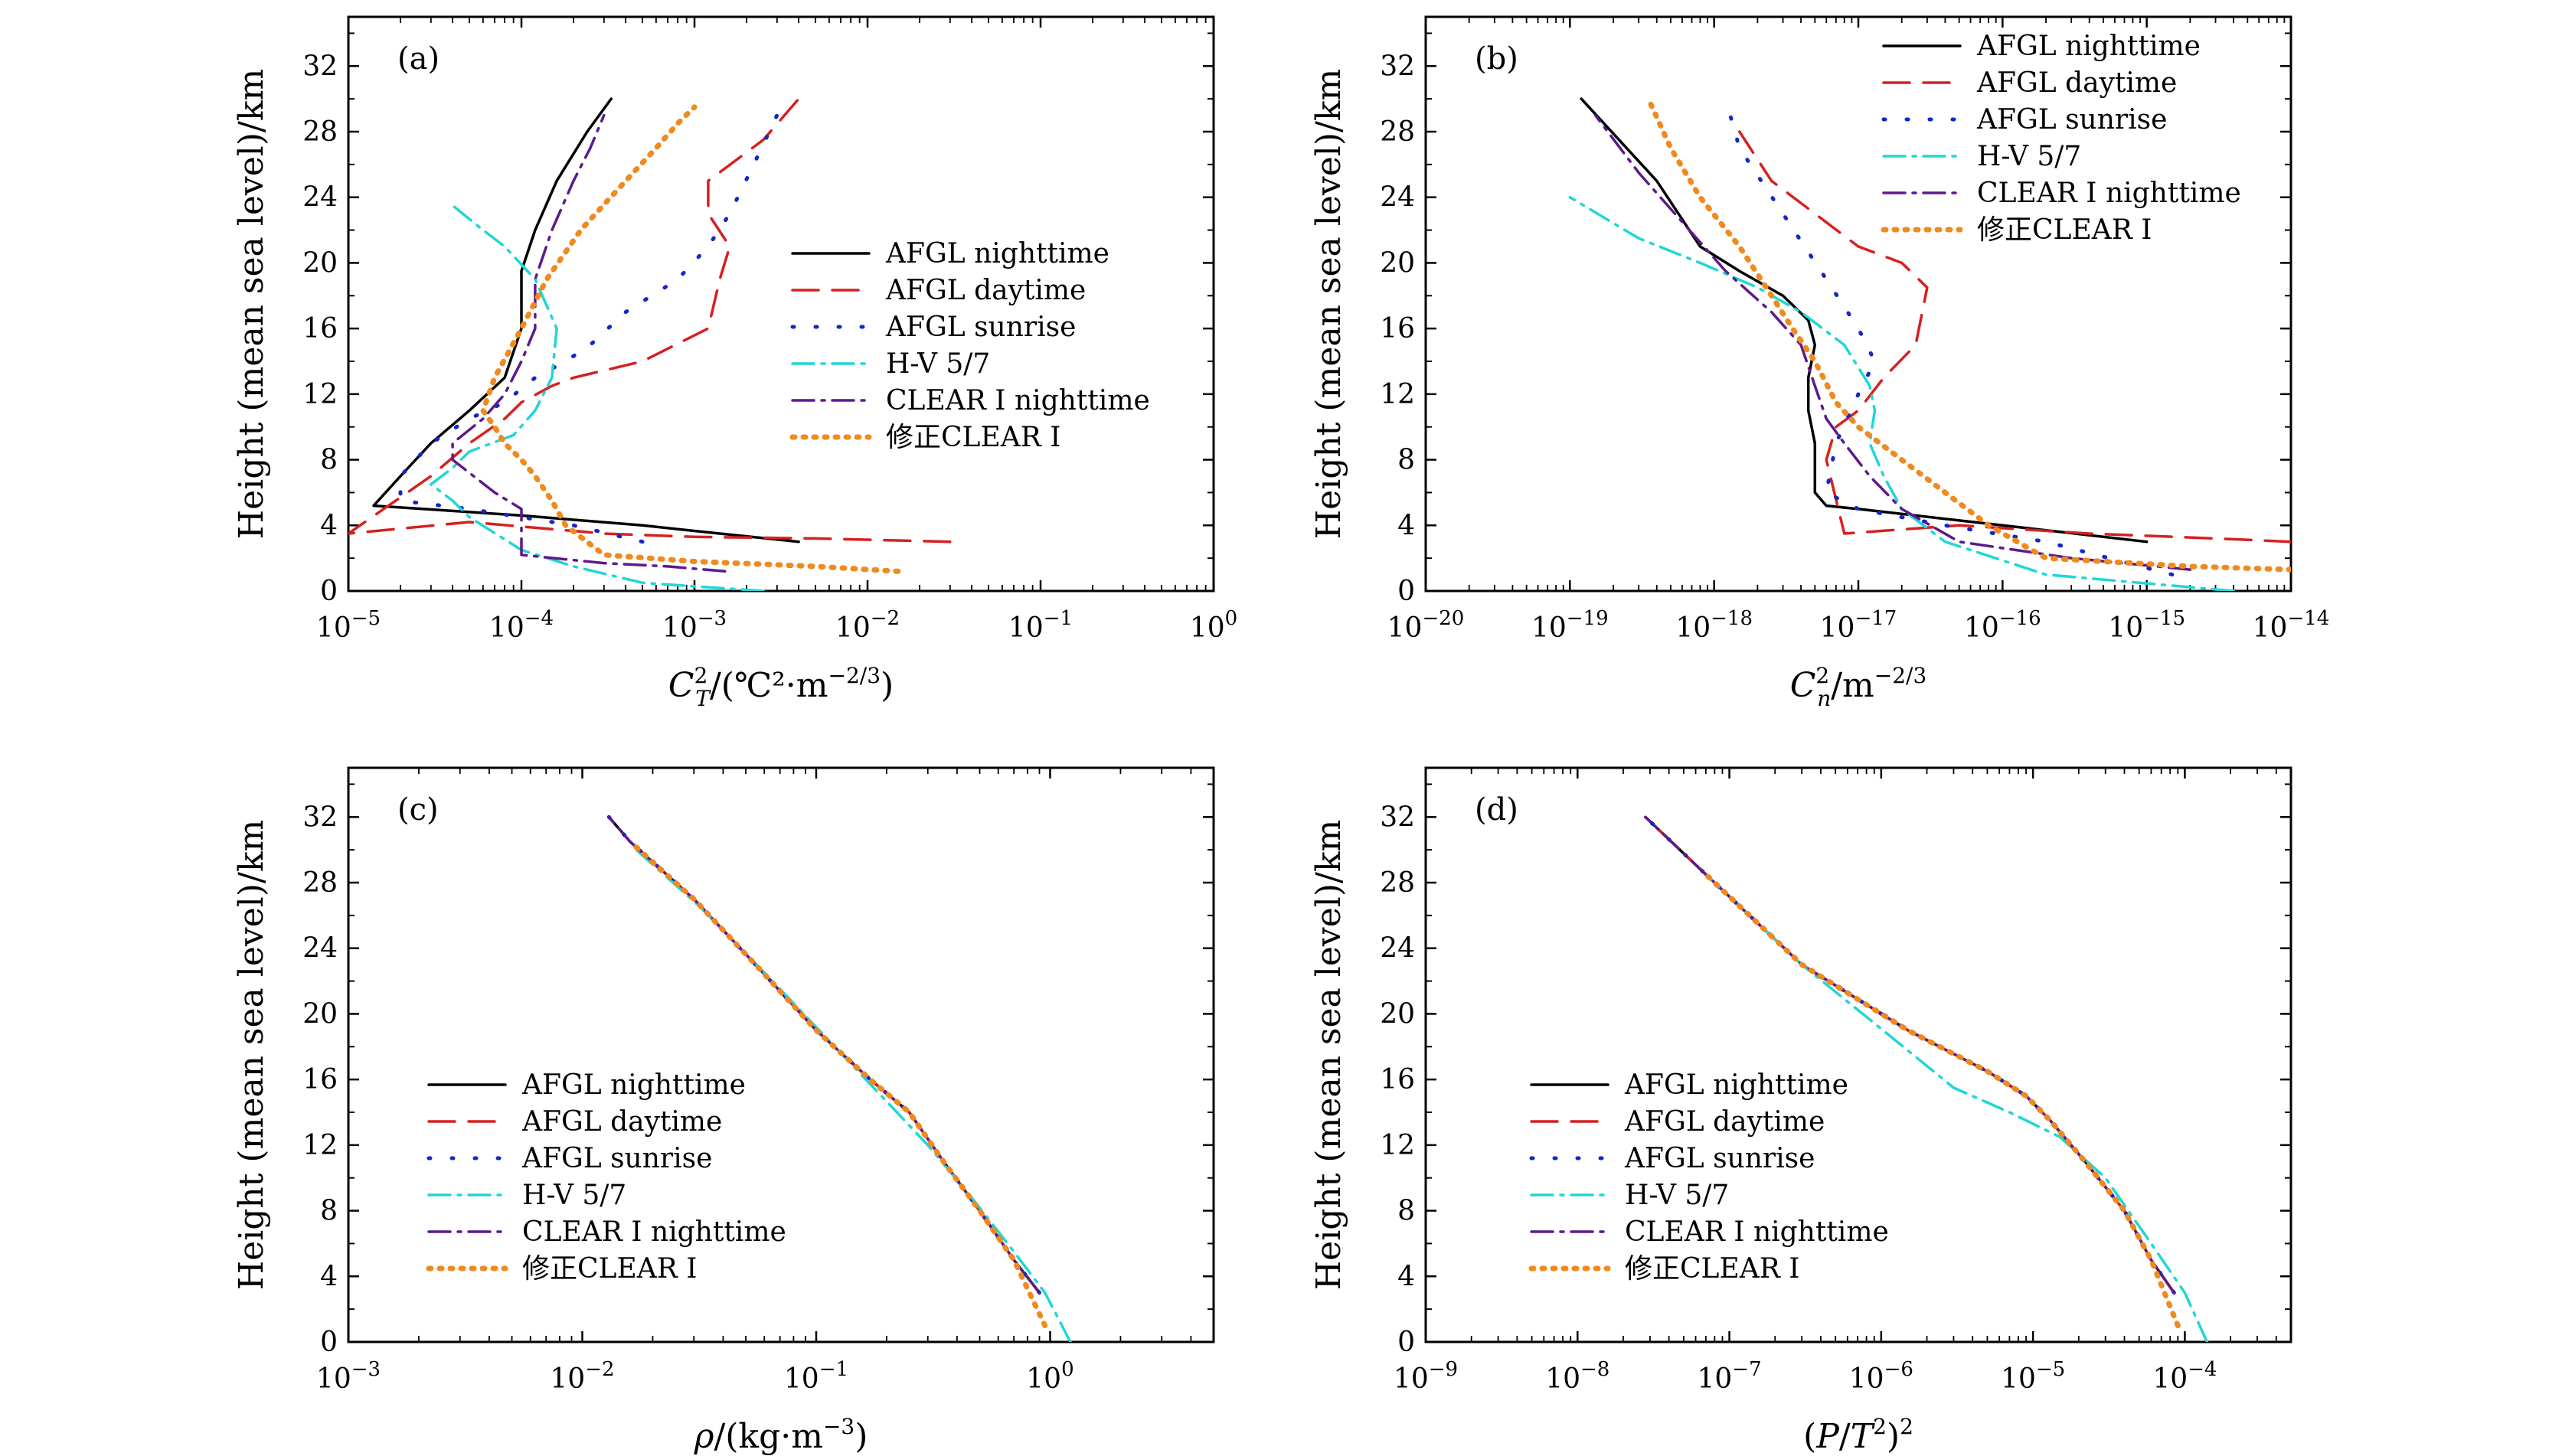  I want to click on x-axis-title: (P/T2)2, so click(1858, 1435).